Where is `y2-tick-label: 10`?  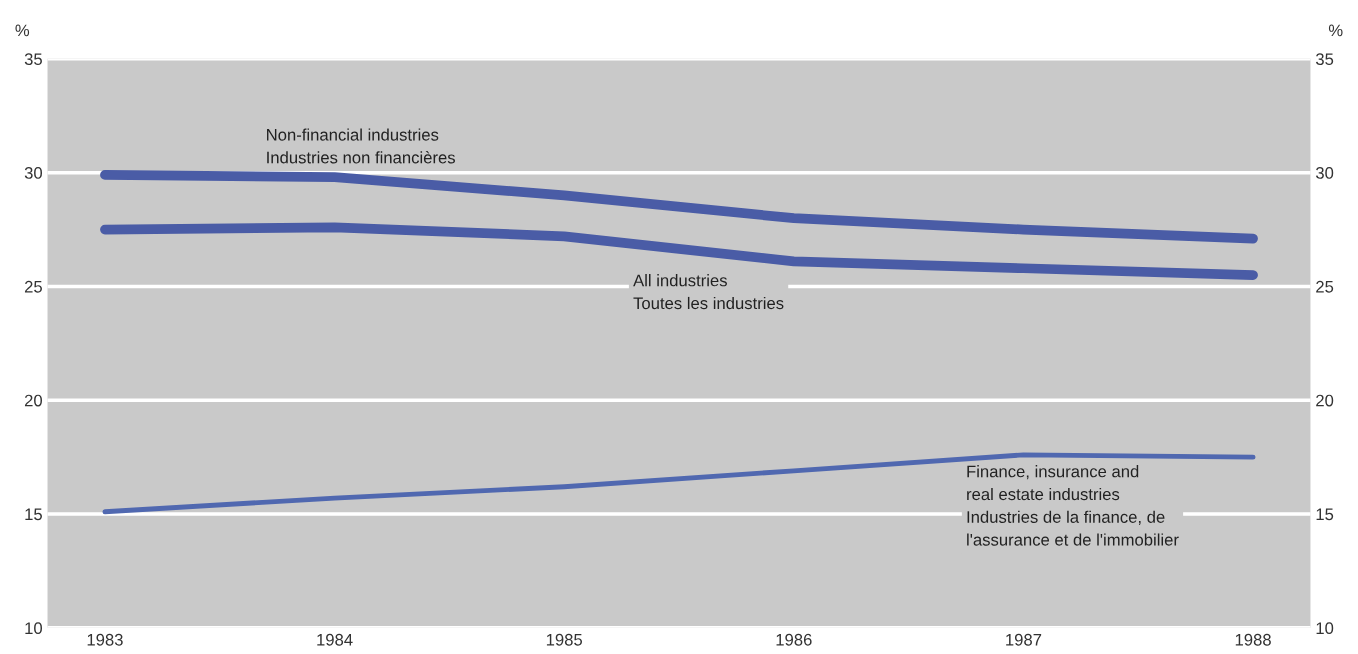 y2-tick-label: 10 is located at coordinates (1325, 628).